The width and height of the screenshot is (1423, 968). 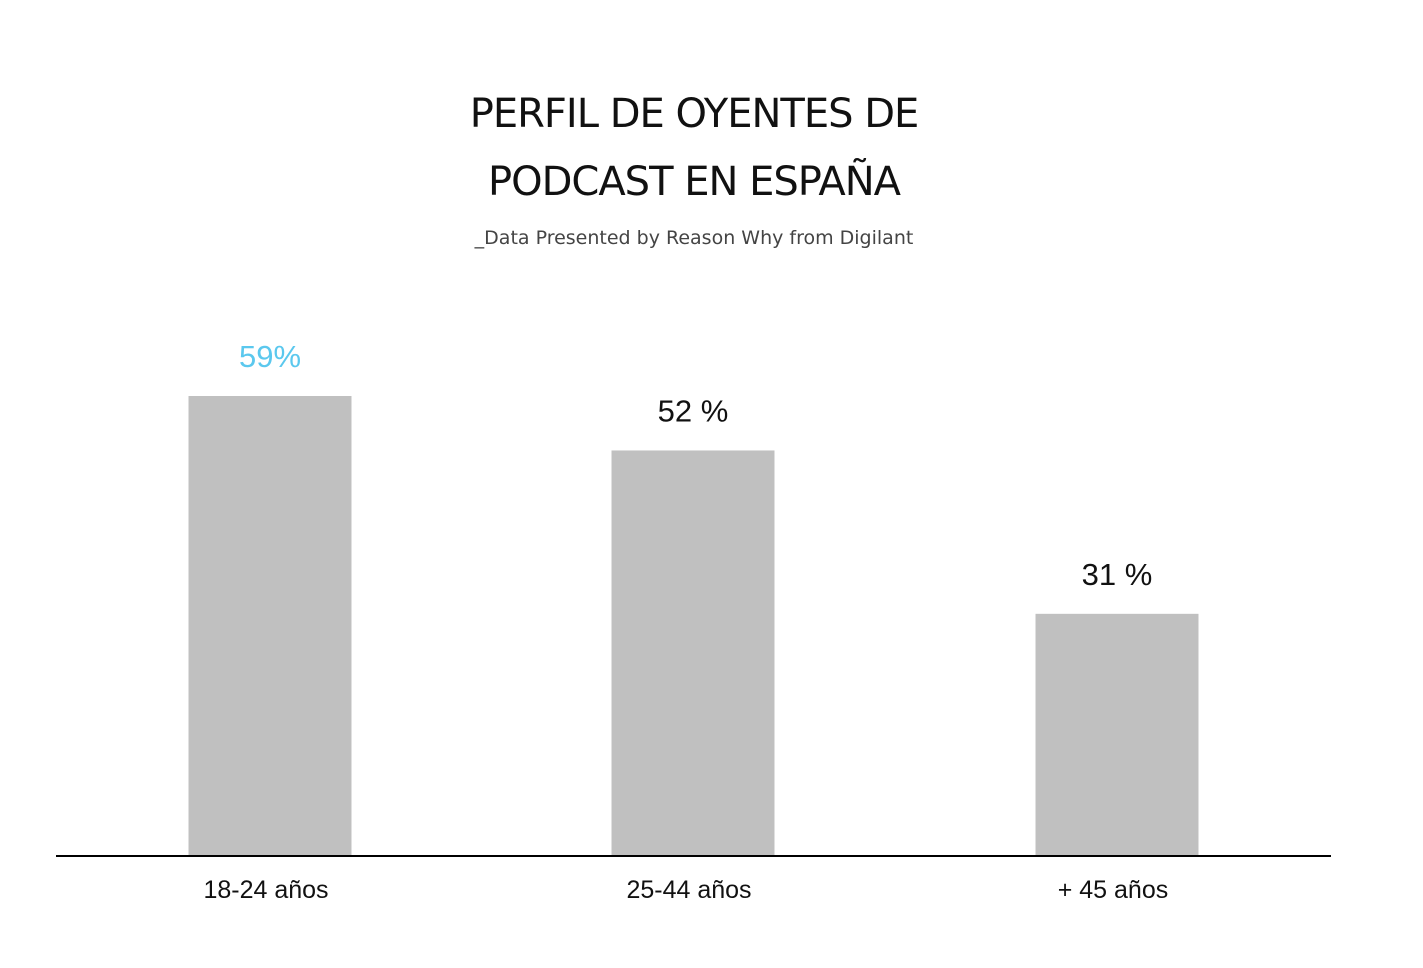 What do you see at coordinates (270, 356) in the screenshot?
I see `data-label-1: 59%` at bounding box center [270, 356].